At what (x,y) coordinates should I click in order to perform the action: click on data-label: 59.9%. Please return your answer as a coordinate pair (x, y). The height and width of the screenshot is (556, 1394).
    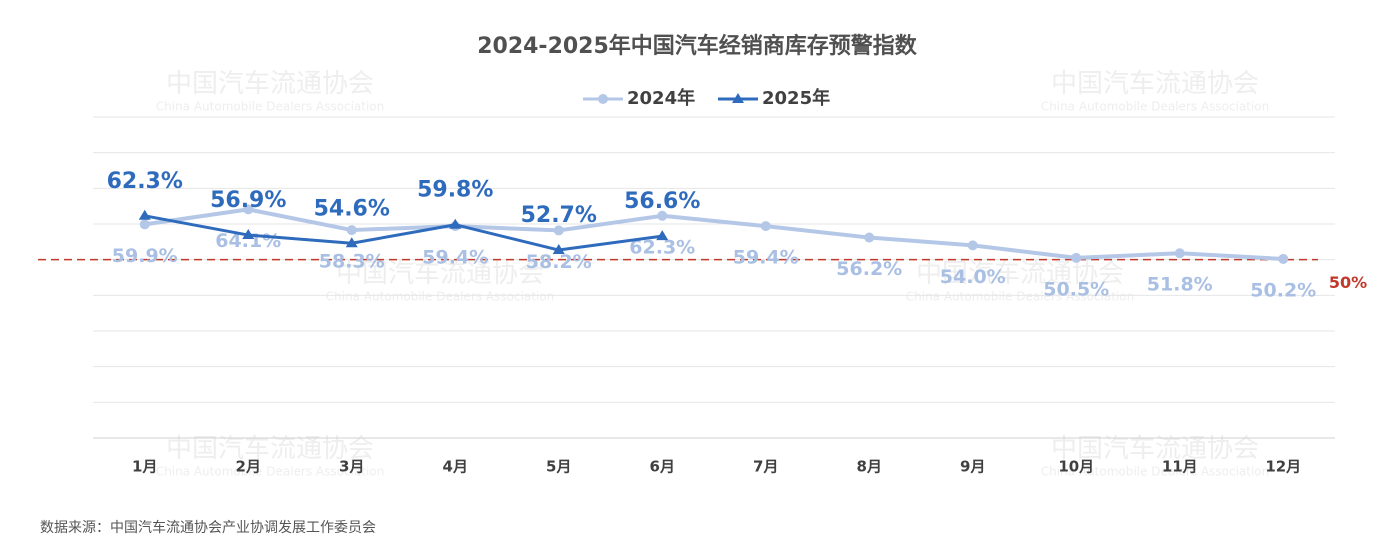
    Looking at the image, I should click on (145, 256).